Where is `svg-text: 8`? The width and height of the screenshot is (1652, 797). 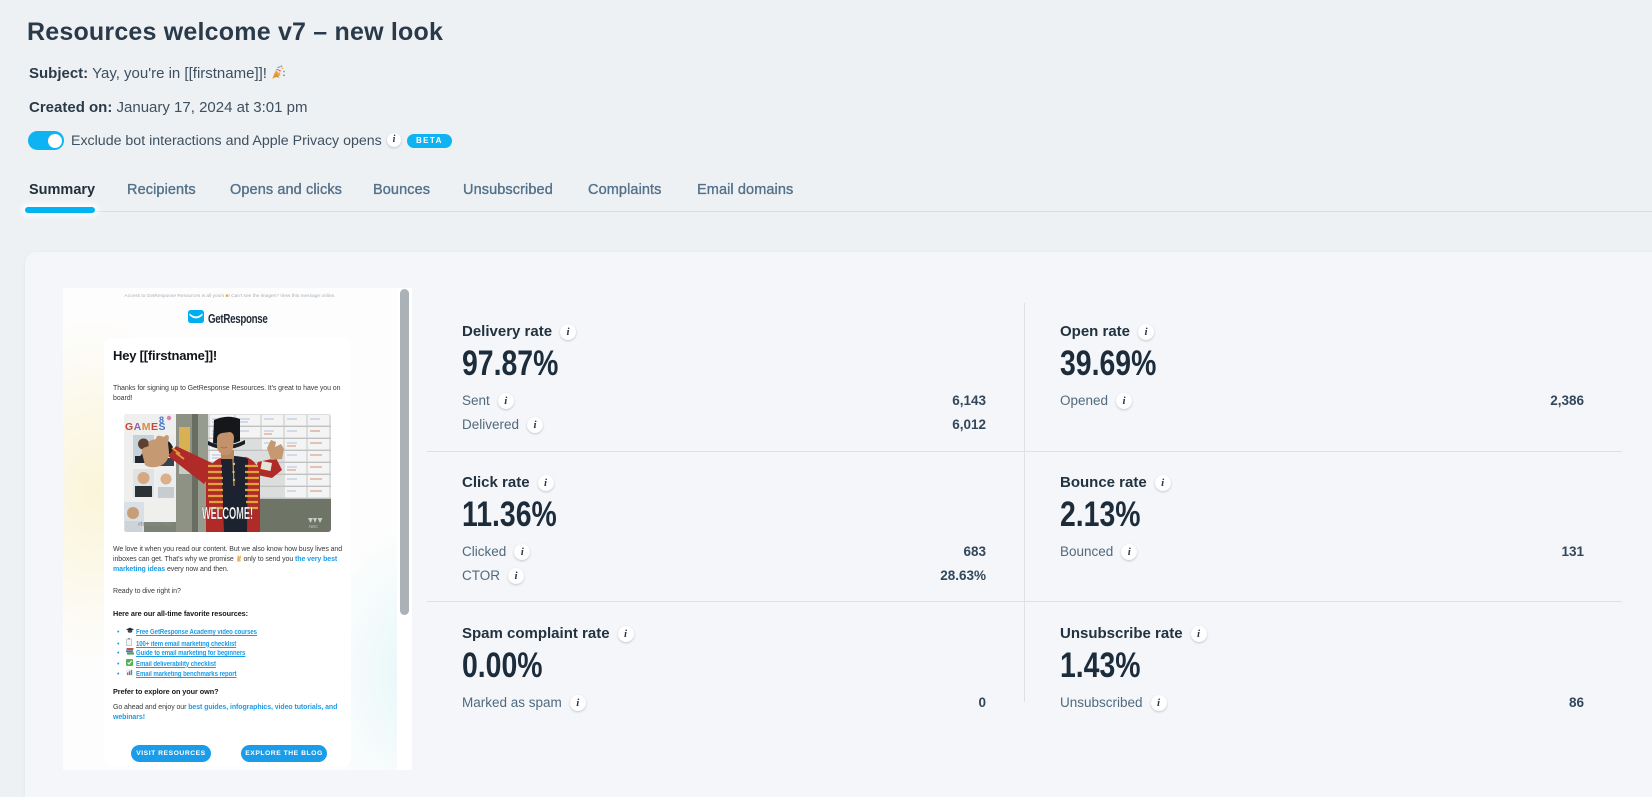 svg-text: 8 is located at coordinates (161, 420).